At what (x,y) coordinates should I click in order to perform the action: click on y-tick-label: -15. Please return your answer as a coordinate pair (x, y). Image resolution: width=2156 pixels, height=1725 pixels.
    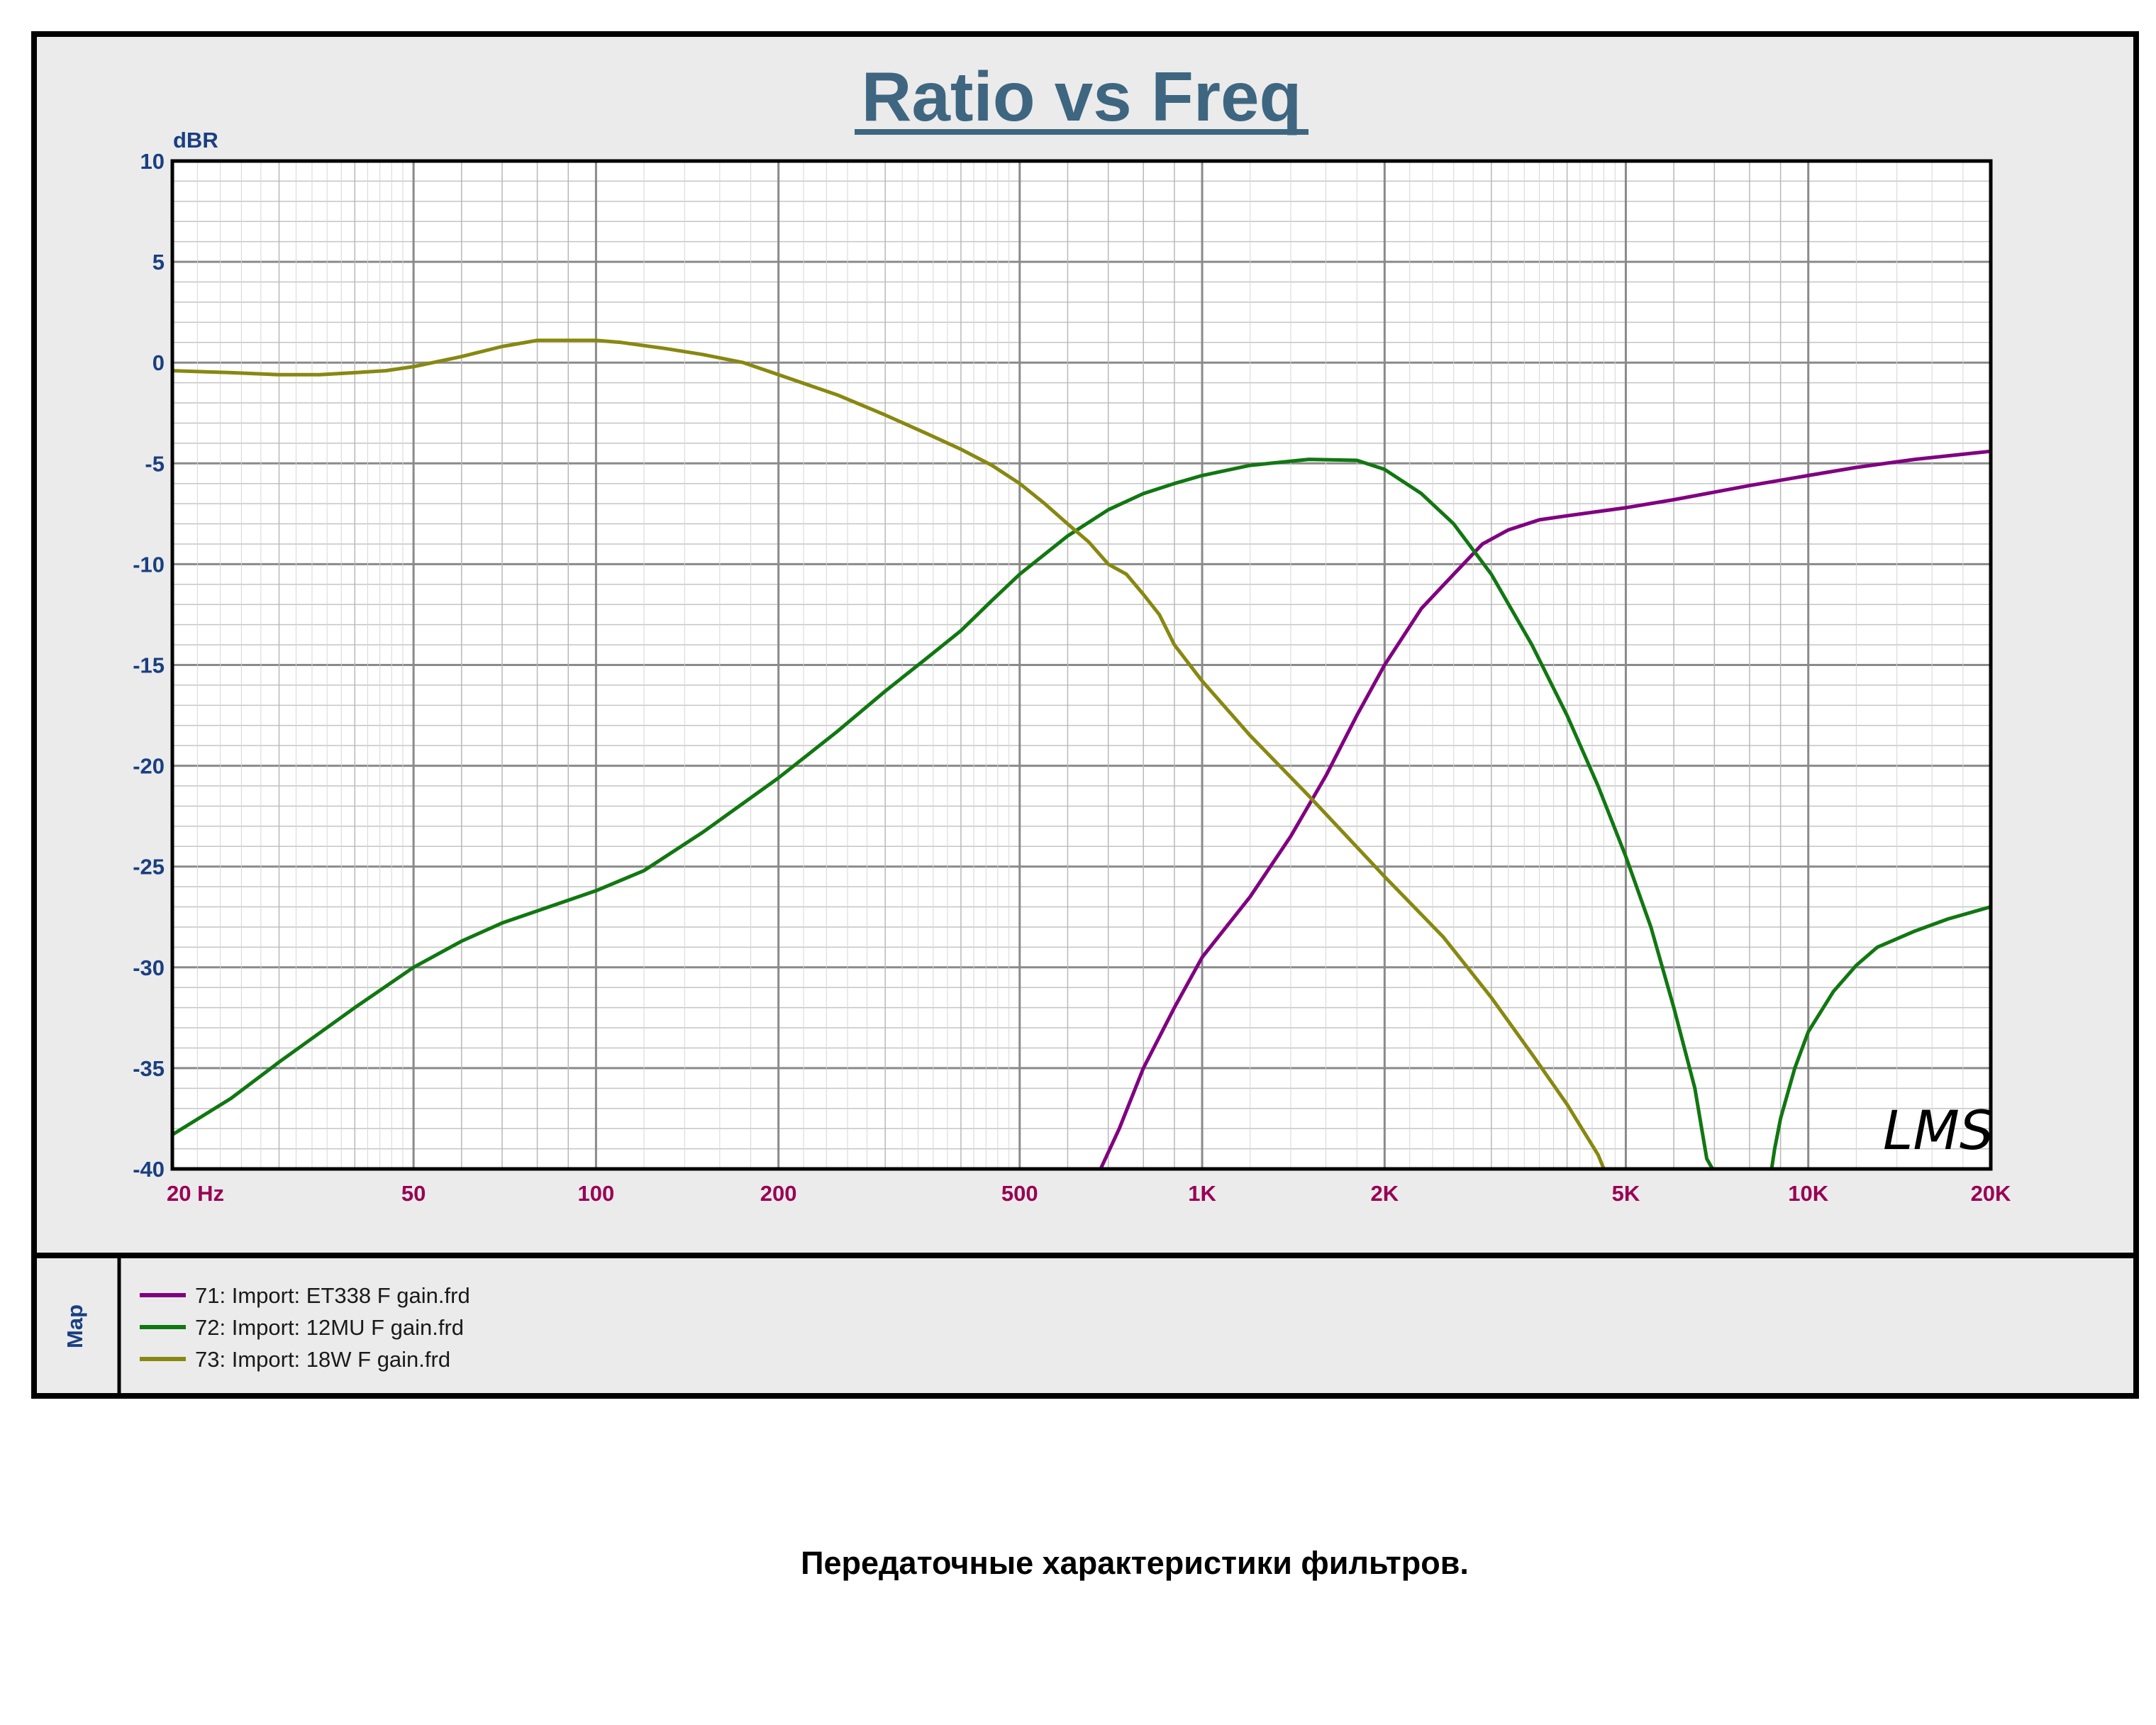
    Looking at the image, I should click on (149, 665).